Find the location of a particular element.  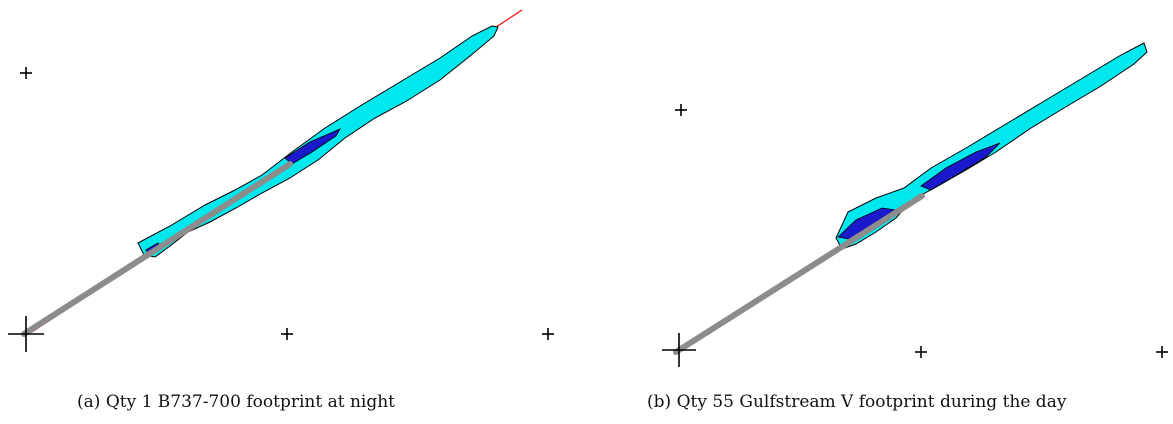

caption-text: Qty 1 B737-700 footprint at night is located at coordinates (250, 402).